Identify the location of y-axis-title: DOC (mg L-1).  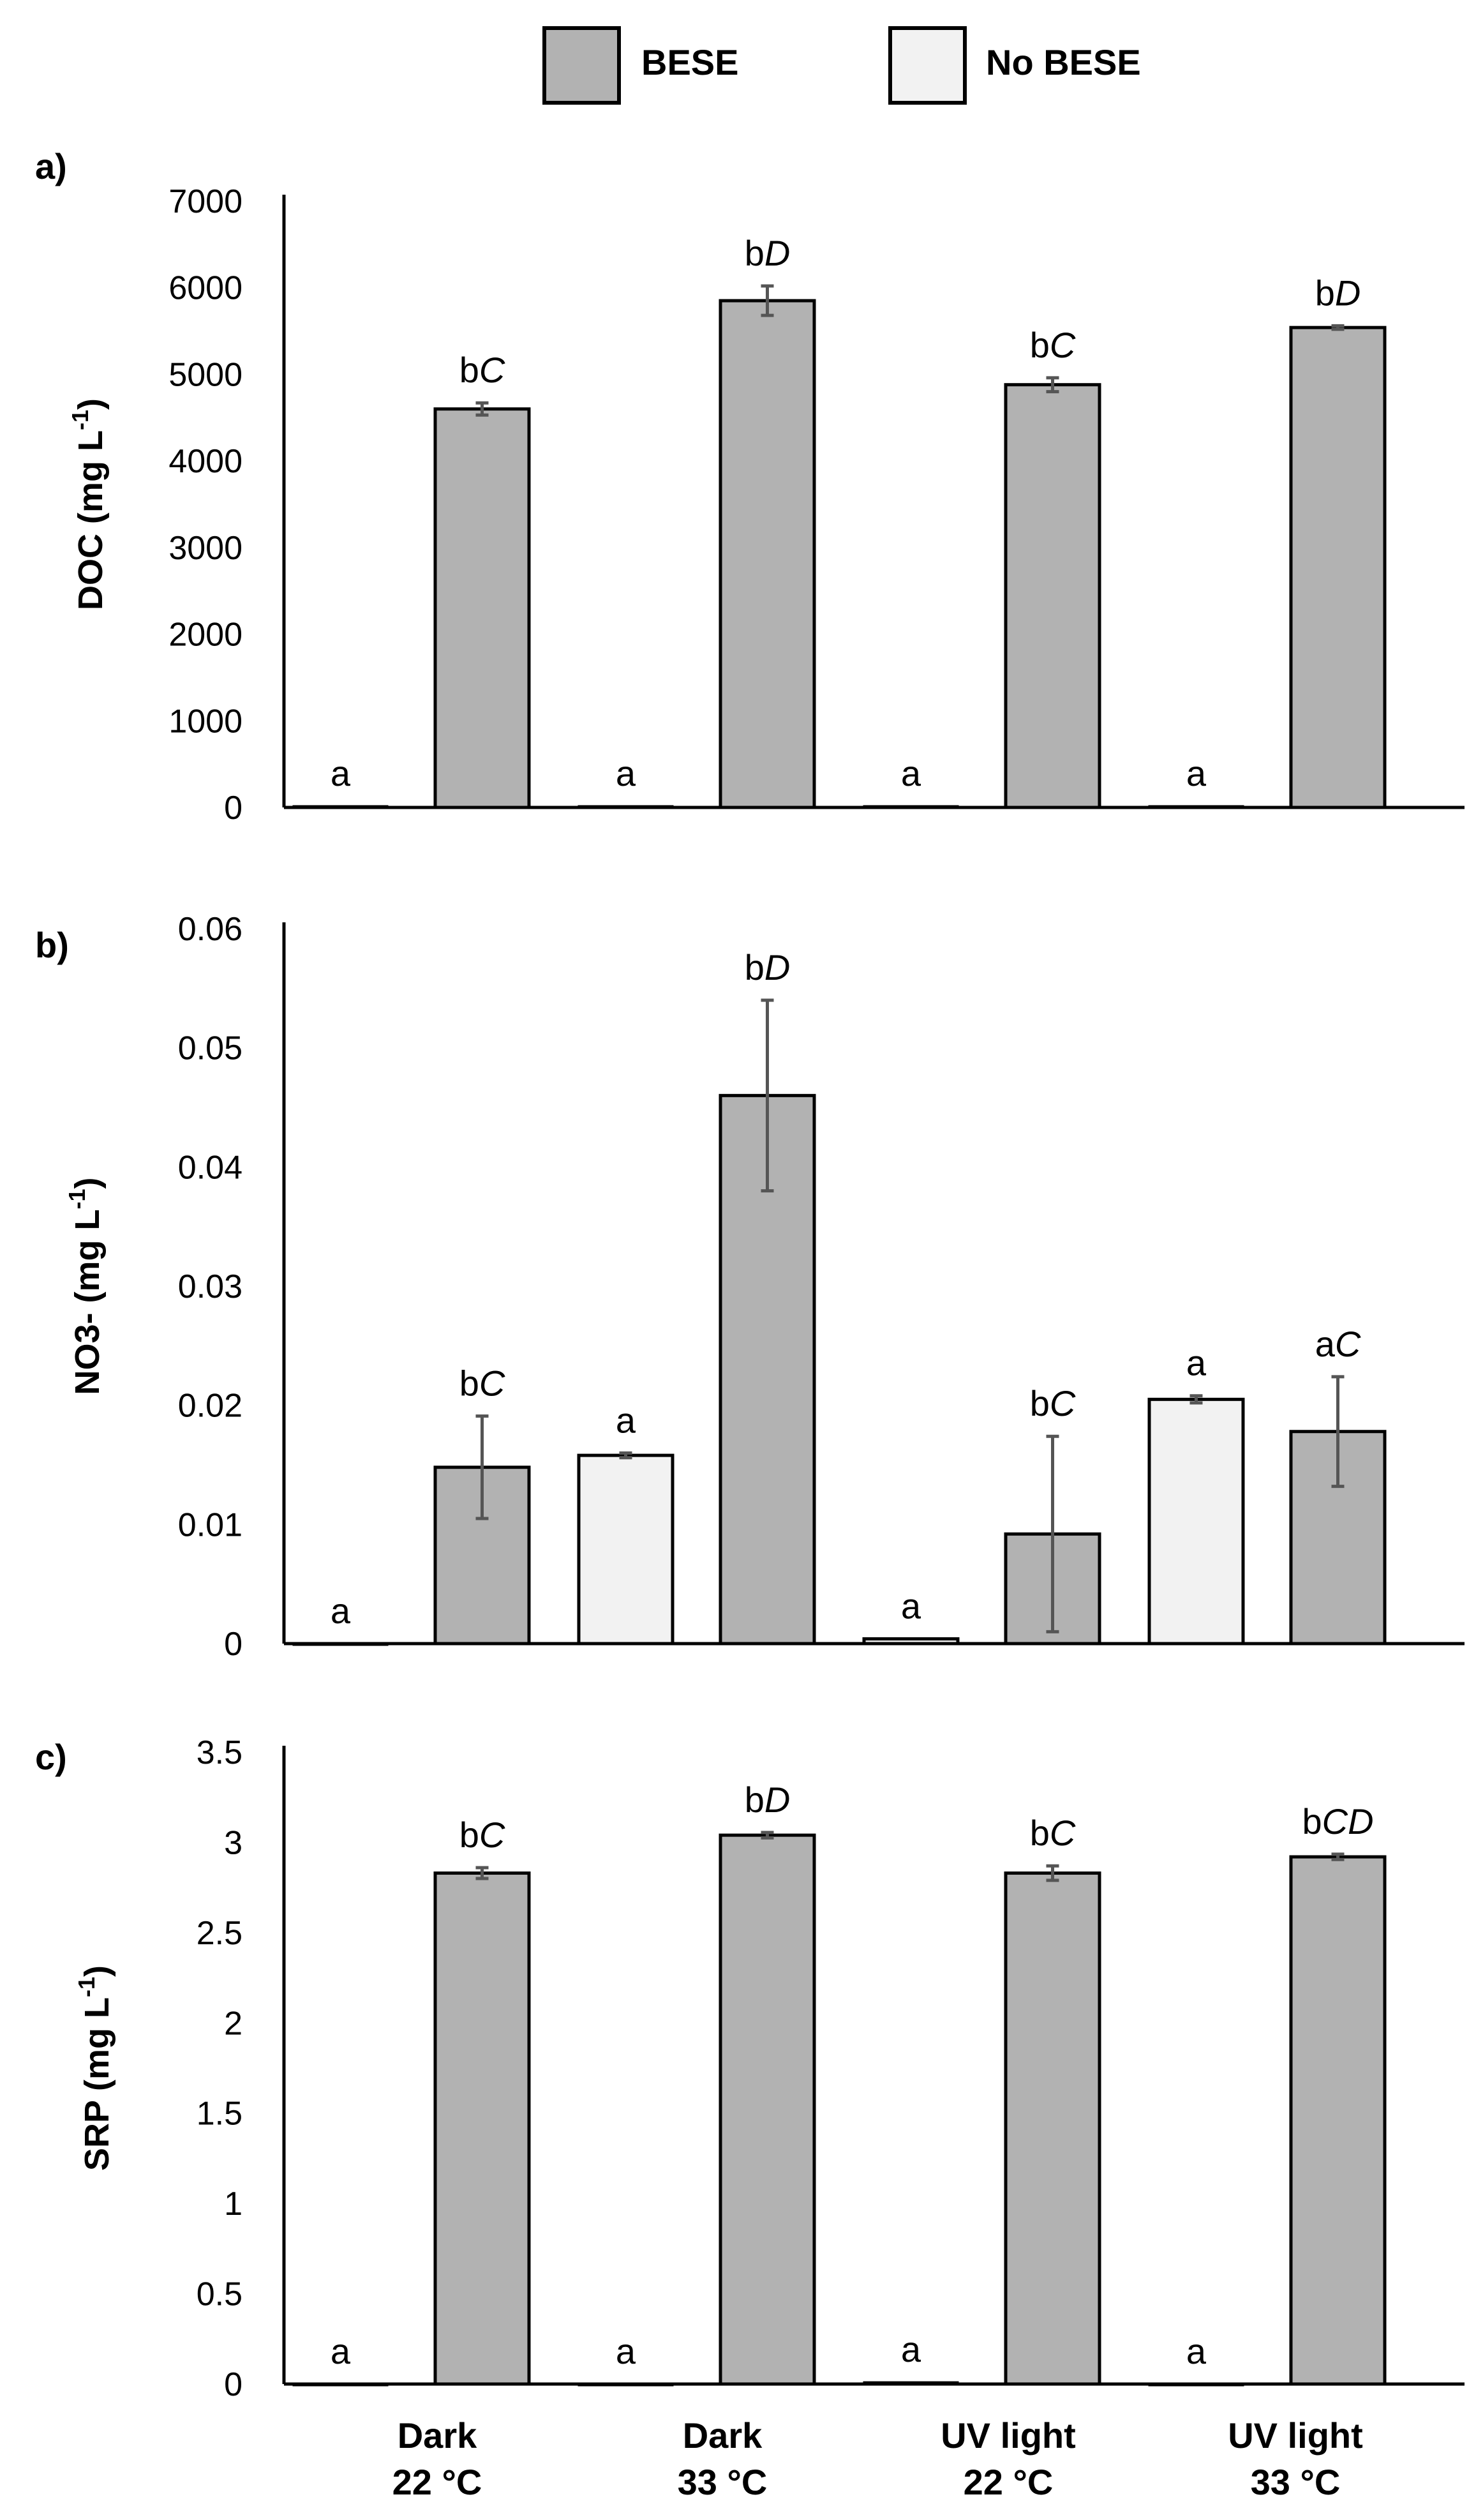
(88, 504).